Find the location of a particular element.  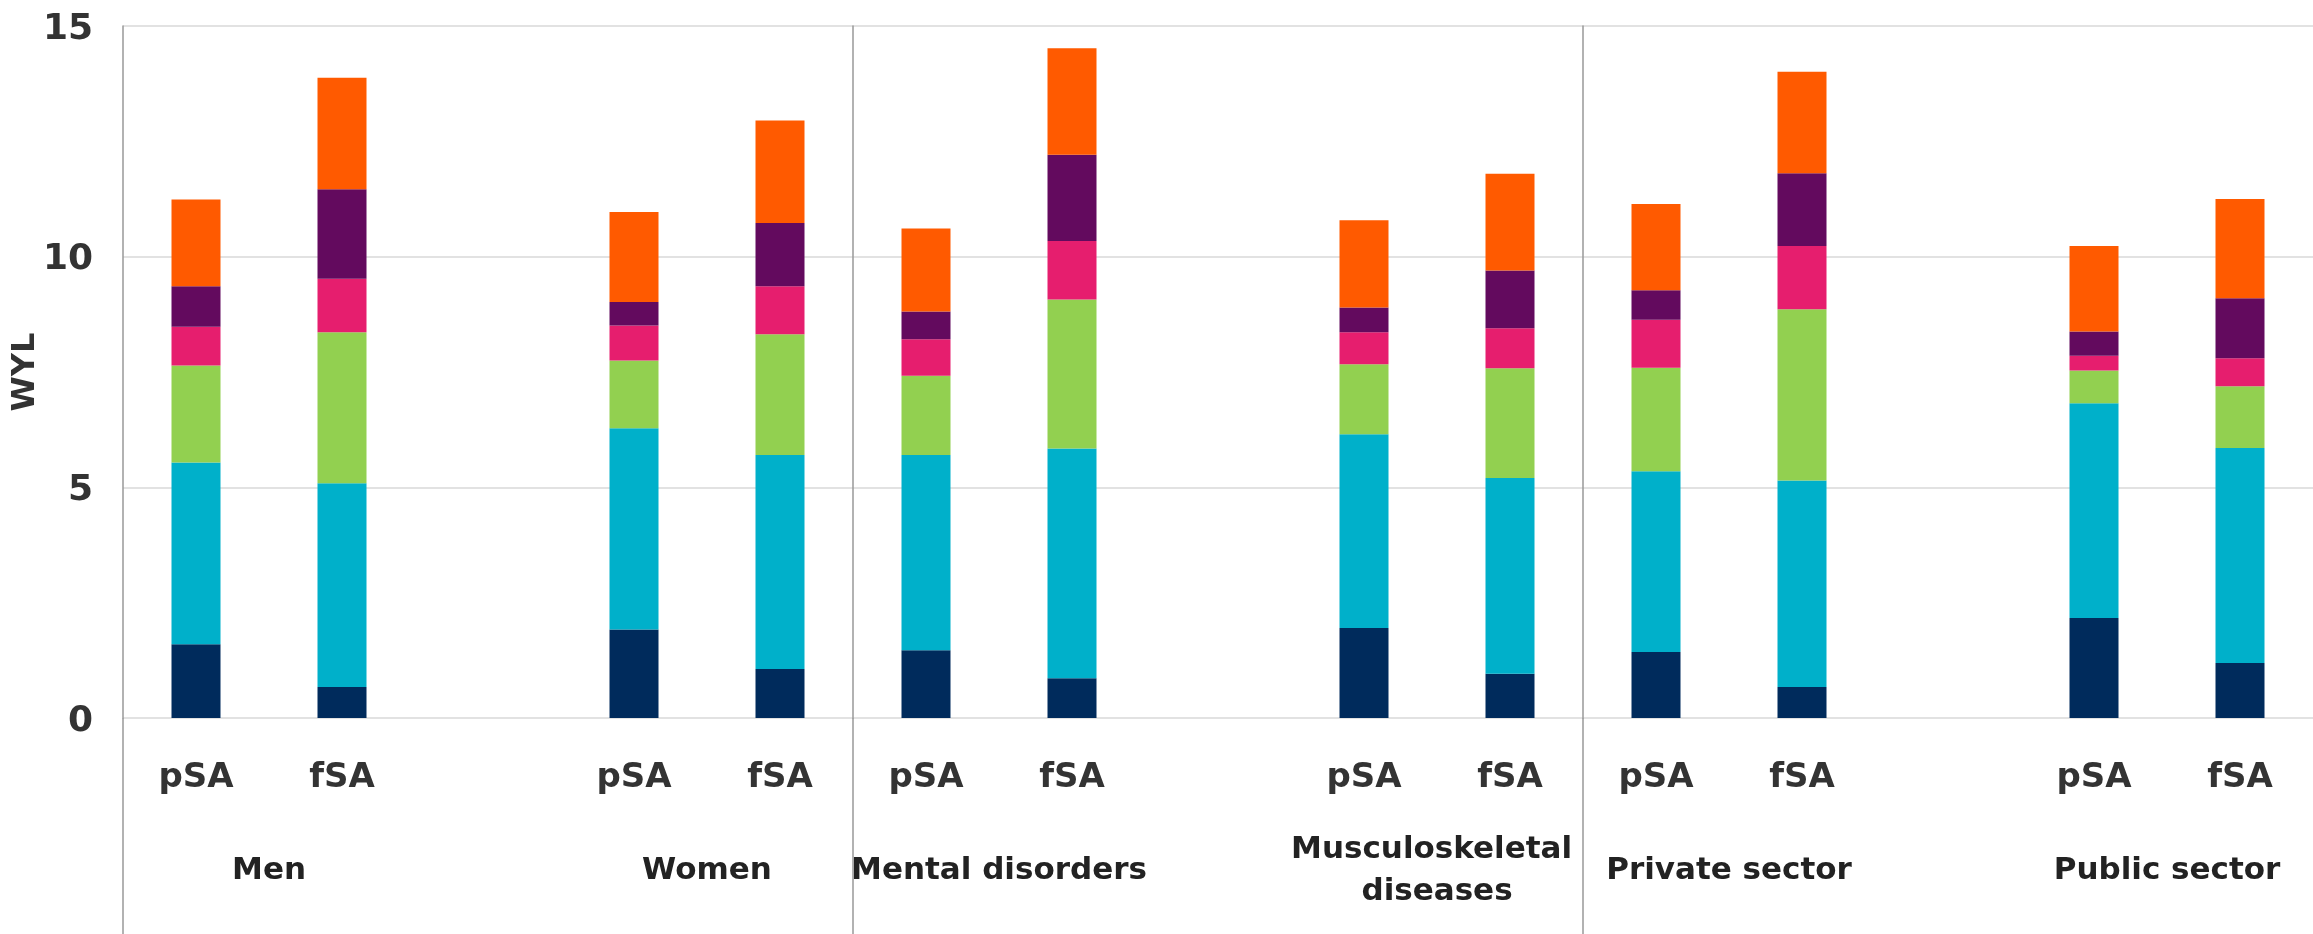

text: Men is located at coordinates (269, 868).